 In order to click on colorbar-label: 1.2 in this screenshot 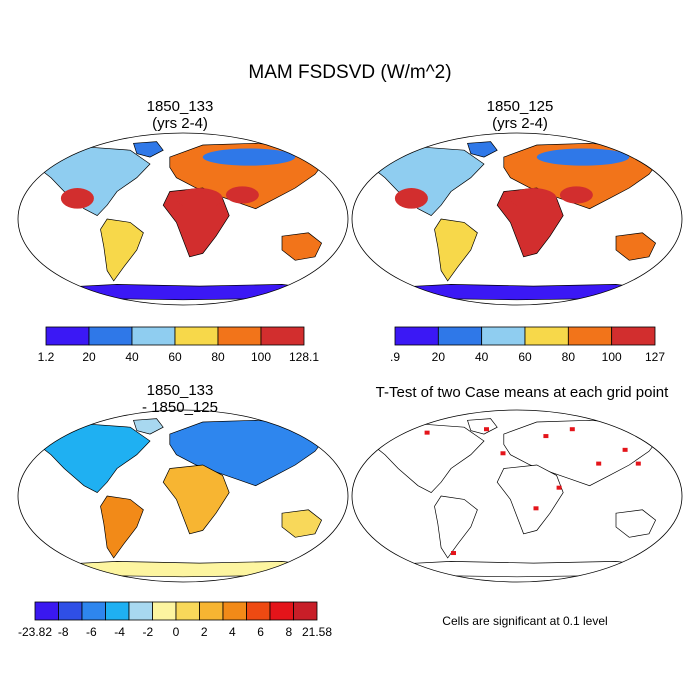, I will do `click(46, 357)`.